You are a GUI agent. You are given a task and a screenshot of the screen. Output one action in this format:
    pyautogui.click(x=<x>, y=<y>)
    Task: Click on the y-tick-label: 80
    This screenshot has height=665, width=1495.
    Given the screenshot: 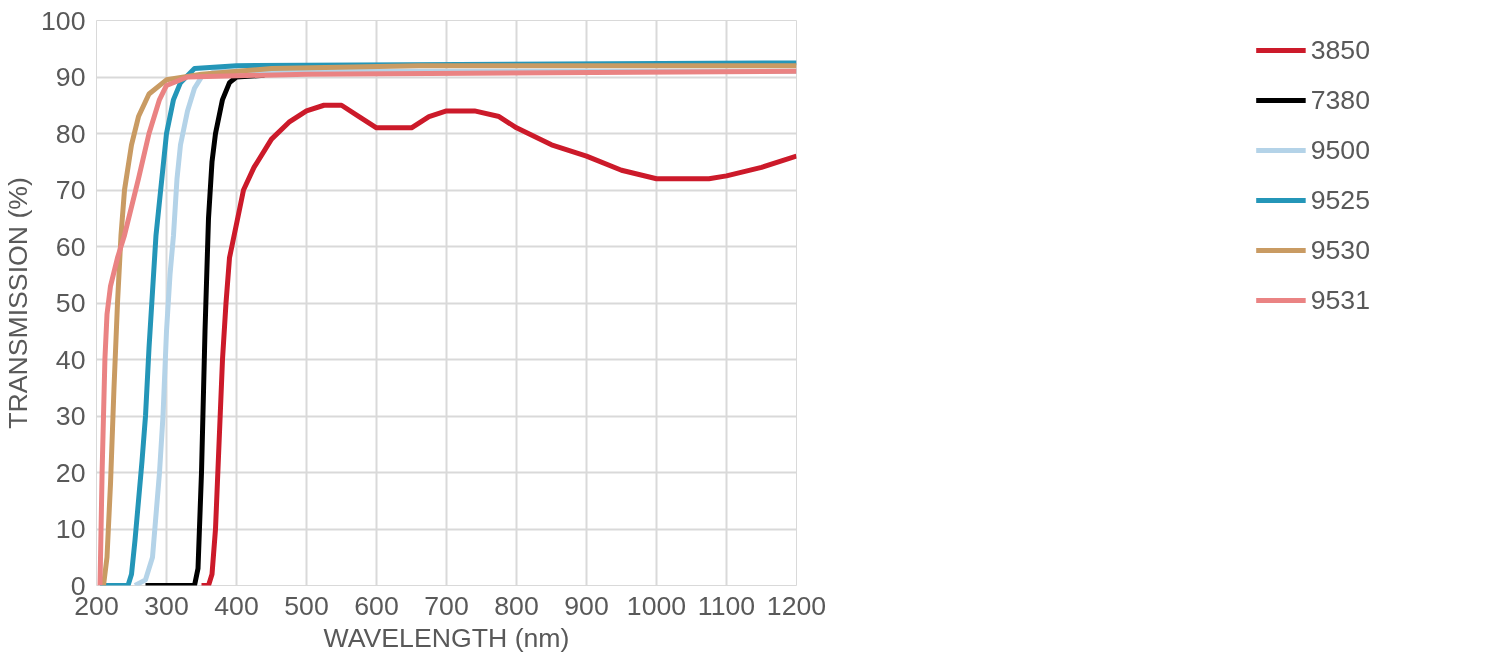 What is the action you would take?
    pyautogui.click(x=70, y=133)
    